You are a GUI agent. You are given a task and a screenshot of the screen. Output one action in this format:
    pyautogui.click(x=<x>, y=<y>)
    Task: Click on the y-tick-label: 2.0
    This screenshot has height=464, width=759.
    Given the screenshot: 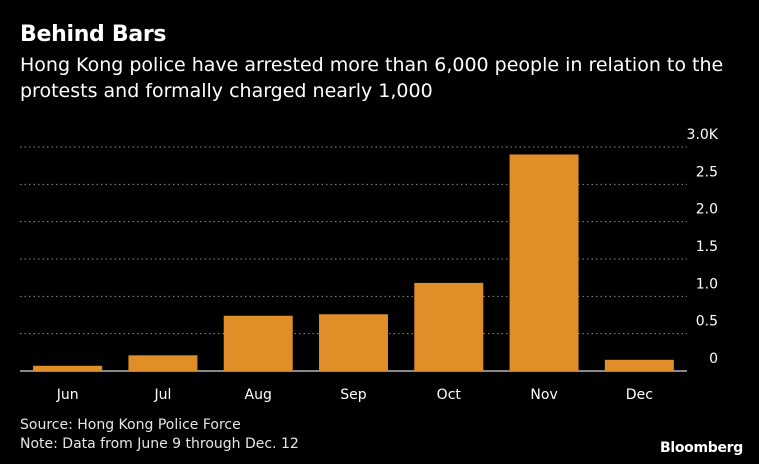 What is the action you would take?
    pyautogui.click(x=707, y=210)
    